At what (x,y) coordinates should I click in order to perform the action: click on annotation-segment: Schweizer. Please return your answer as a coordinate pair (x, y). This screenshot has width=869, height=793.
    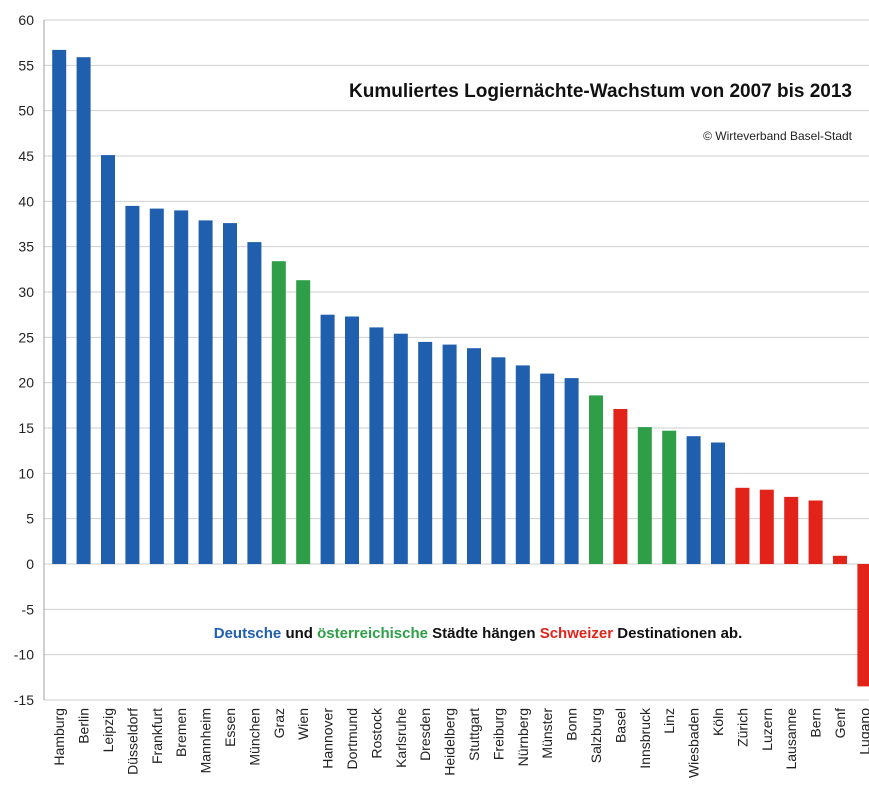
    Looking at the image, I should click on (577, 633).